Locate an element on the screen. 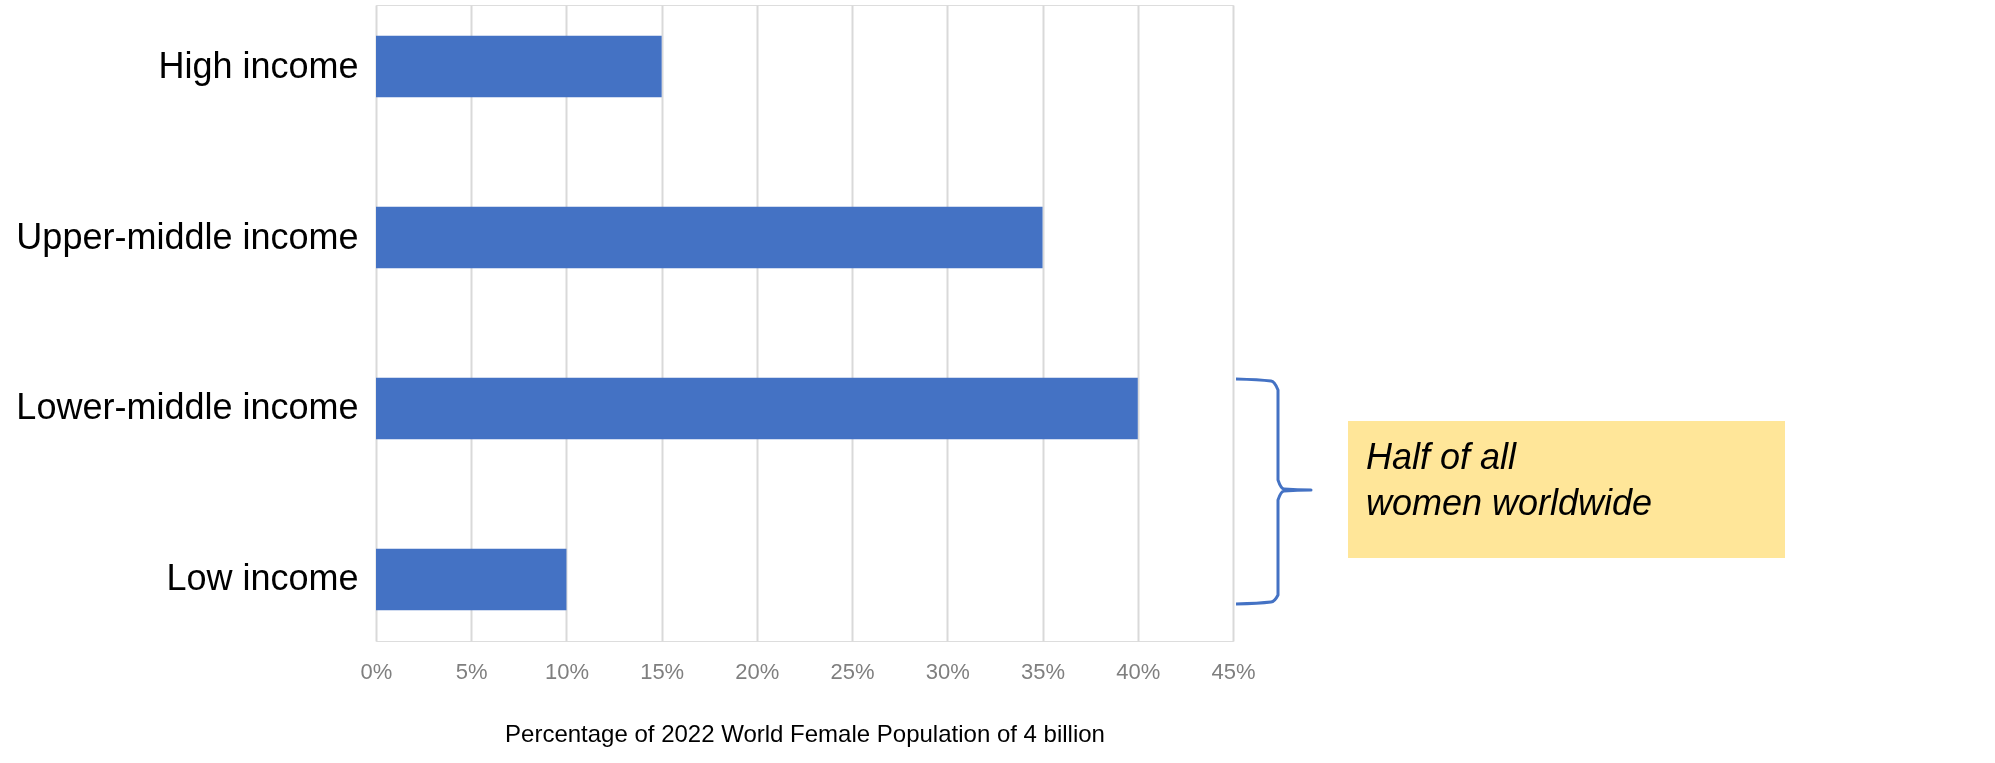 The image size is (1995, 763). x-tick-label: 15% is located at coordinates (662, 671).